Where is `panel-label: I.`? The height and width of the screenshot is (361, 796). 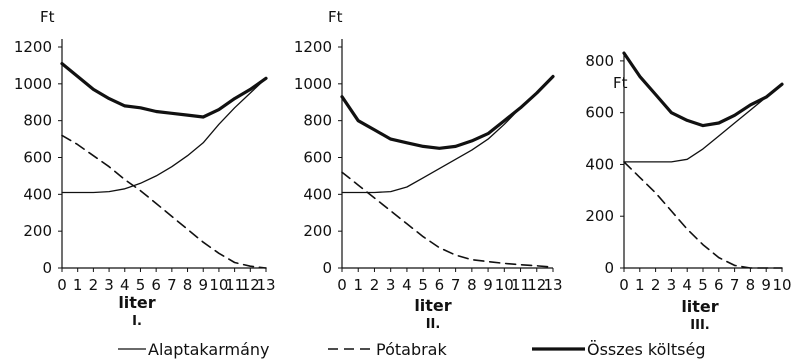
panel-label: I. is located at coordinates (137, 321).